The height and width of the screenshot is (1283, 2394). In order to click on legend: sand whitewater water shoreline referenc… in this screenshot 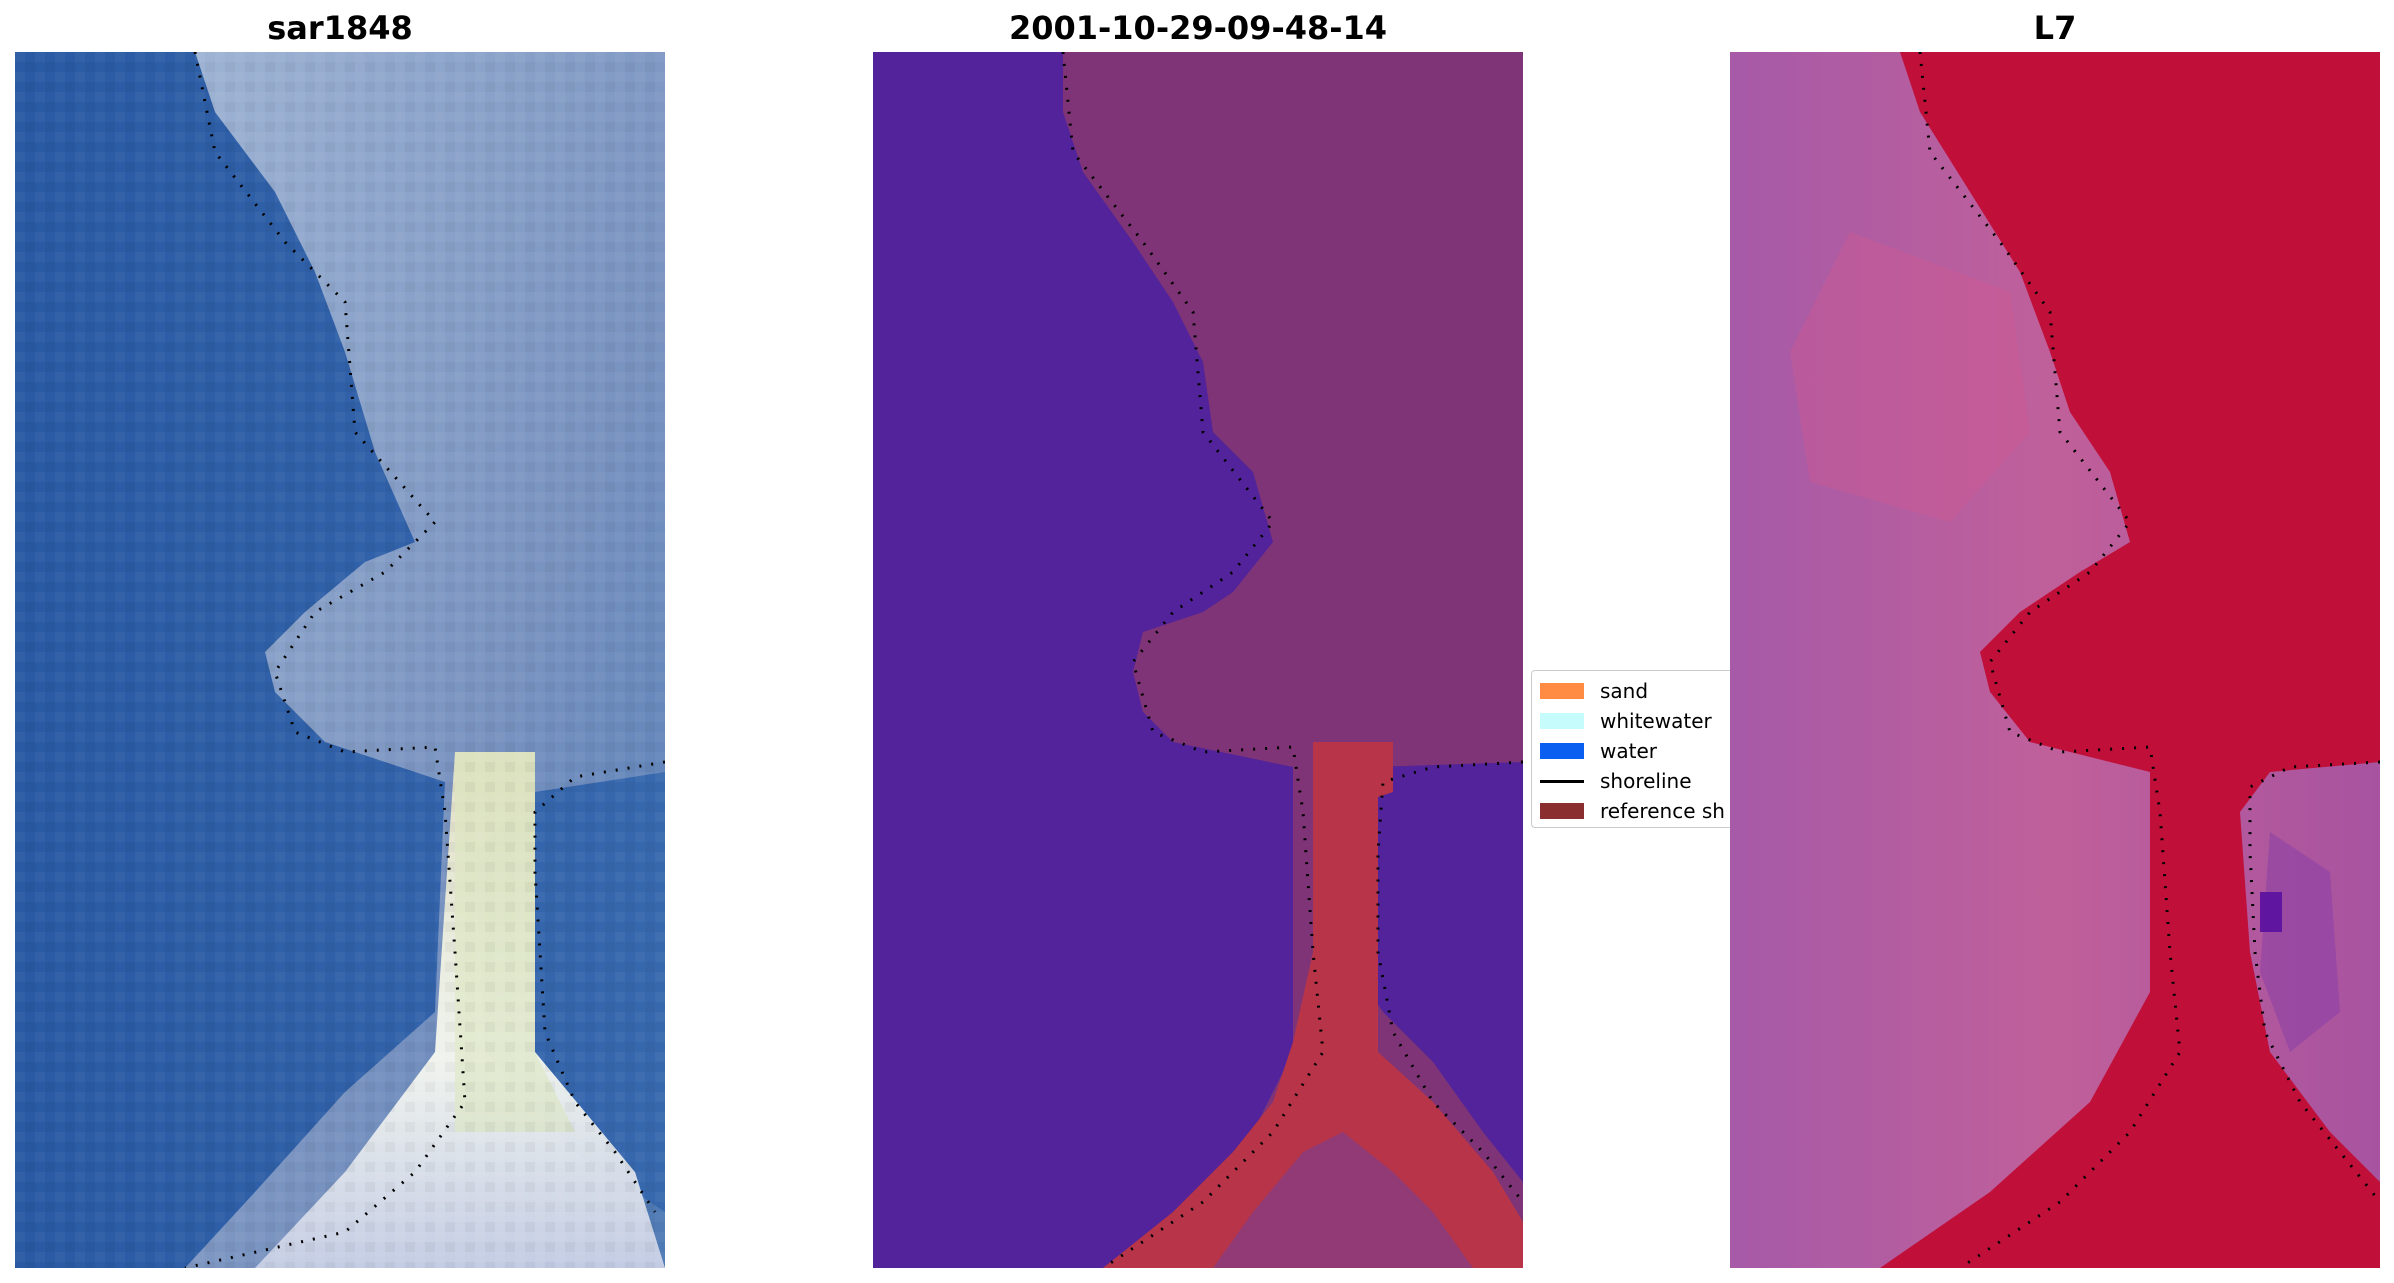, I will do `click(1630, 749)`.